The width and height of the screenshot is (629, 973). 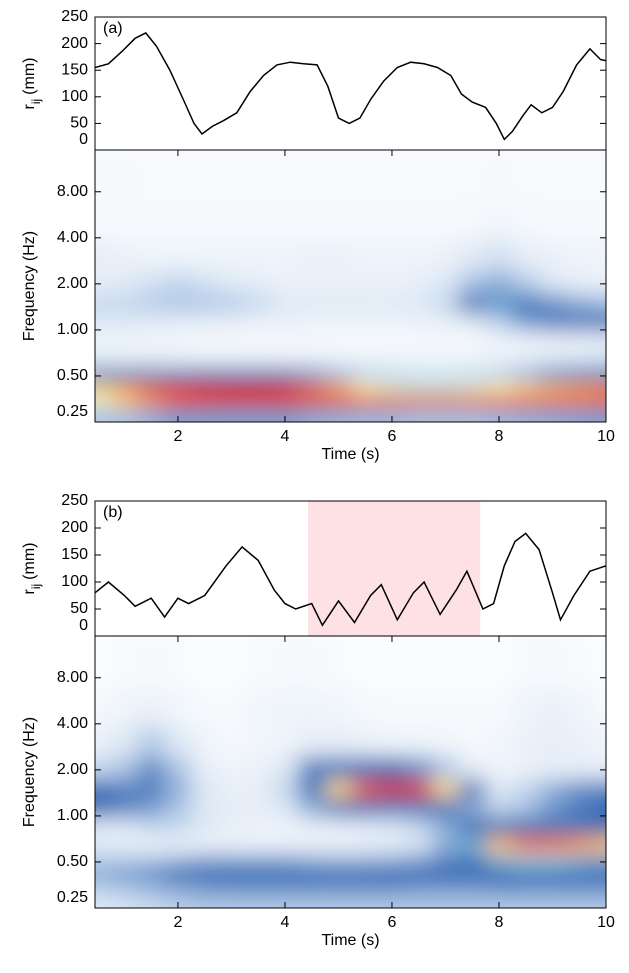 What do you see at coordinates (74, 43) in the screenshot?
I see `y-tick-label: 200` at bounding box center [74, 43].